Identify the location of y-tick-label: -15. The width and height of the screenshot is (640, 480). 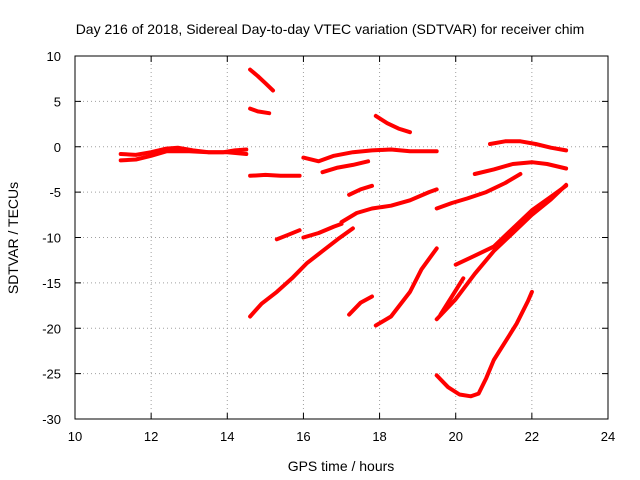
(51, 283).